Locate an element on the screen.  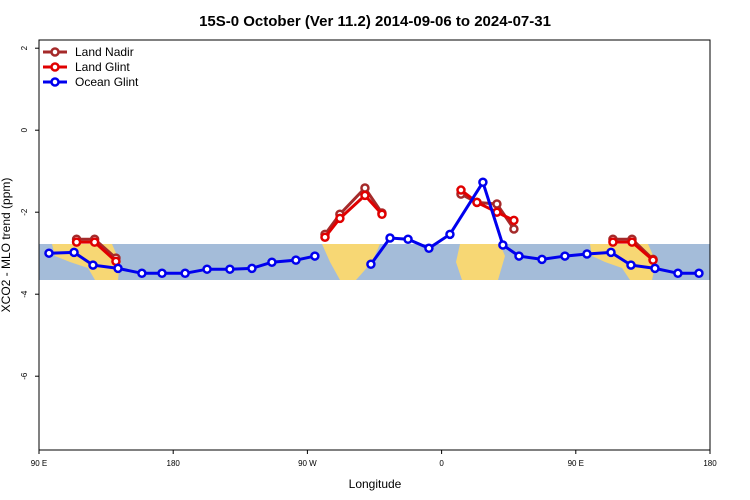
y-tick-label: -6 is located at coordinates (24, 376).